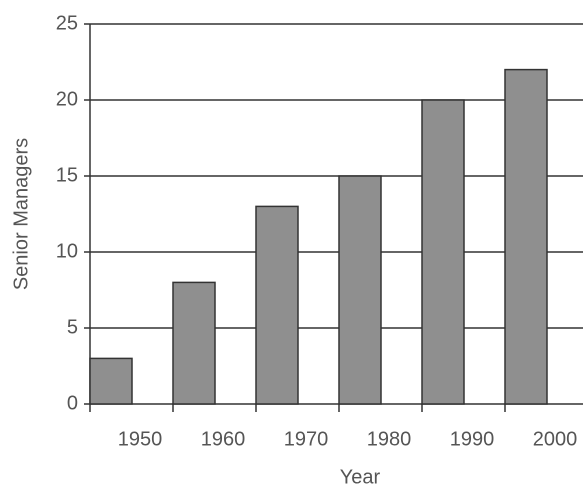  What do you see at coordinates (67, 99) in the screenshot?
I see `y-tick-label: 20` at bounding box center [67, 99].